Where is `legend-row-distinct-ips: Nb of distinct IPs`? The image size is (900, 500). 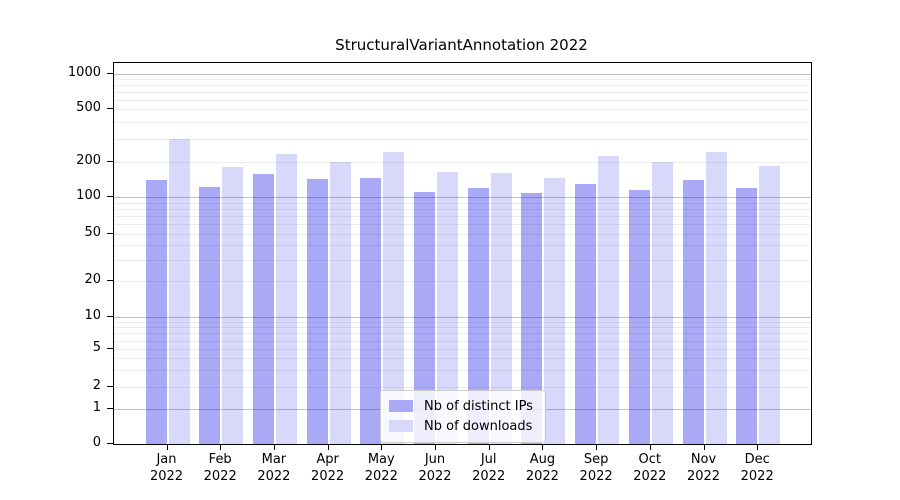
legend-row-distinct-ips: Nb of distinct IPs is located at coordinates (462, 406).